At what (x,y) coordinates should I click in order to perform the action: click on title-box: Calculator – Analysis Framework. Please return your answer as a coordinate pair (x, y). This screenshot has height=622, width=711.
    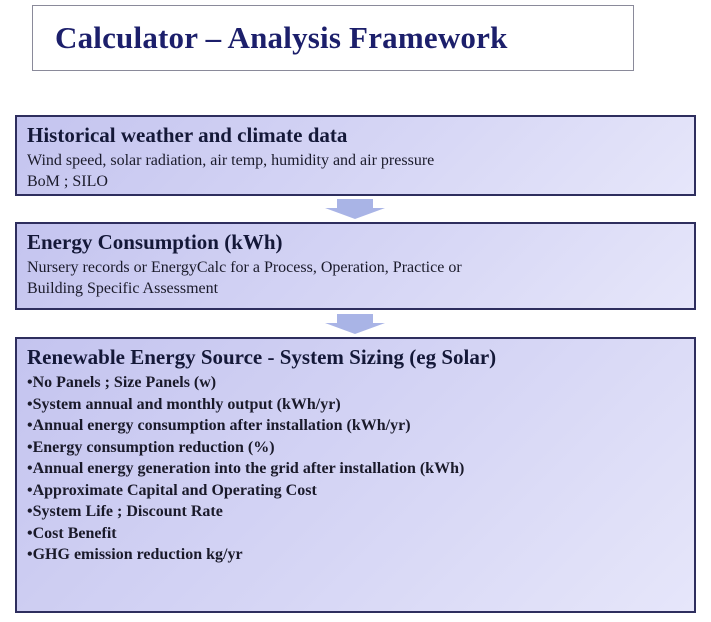
    Looking at the image, I should click on (333, 38).